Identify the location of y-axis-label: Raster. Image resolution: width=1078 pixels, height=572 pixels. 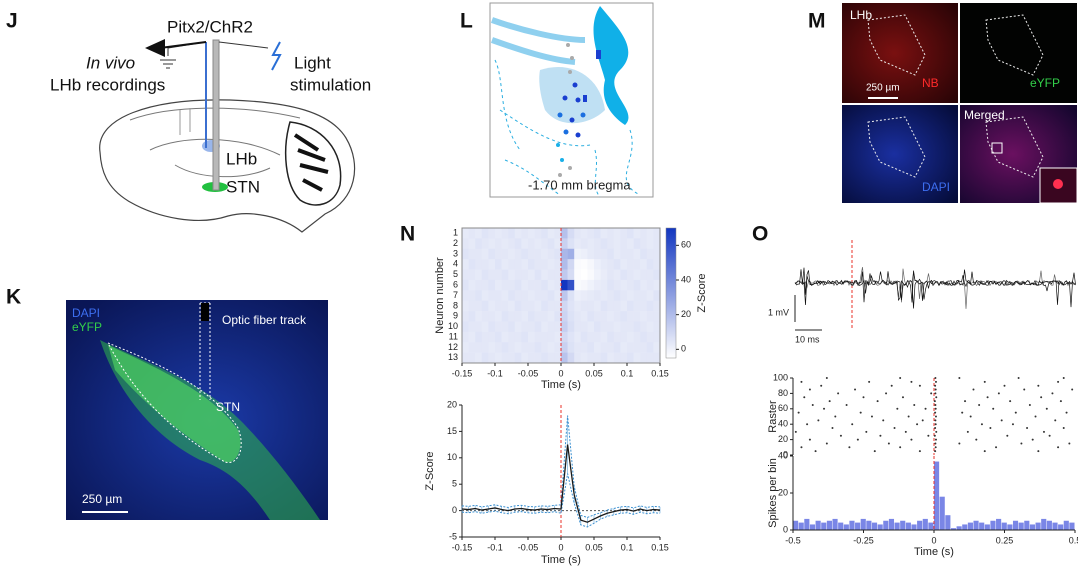
(773, 416).